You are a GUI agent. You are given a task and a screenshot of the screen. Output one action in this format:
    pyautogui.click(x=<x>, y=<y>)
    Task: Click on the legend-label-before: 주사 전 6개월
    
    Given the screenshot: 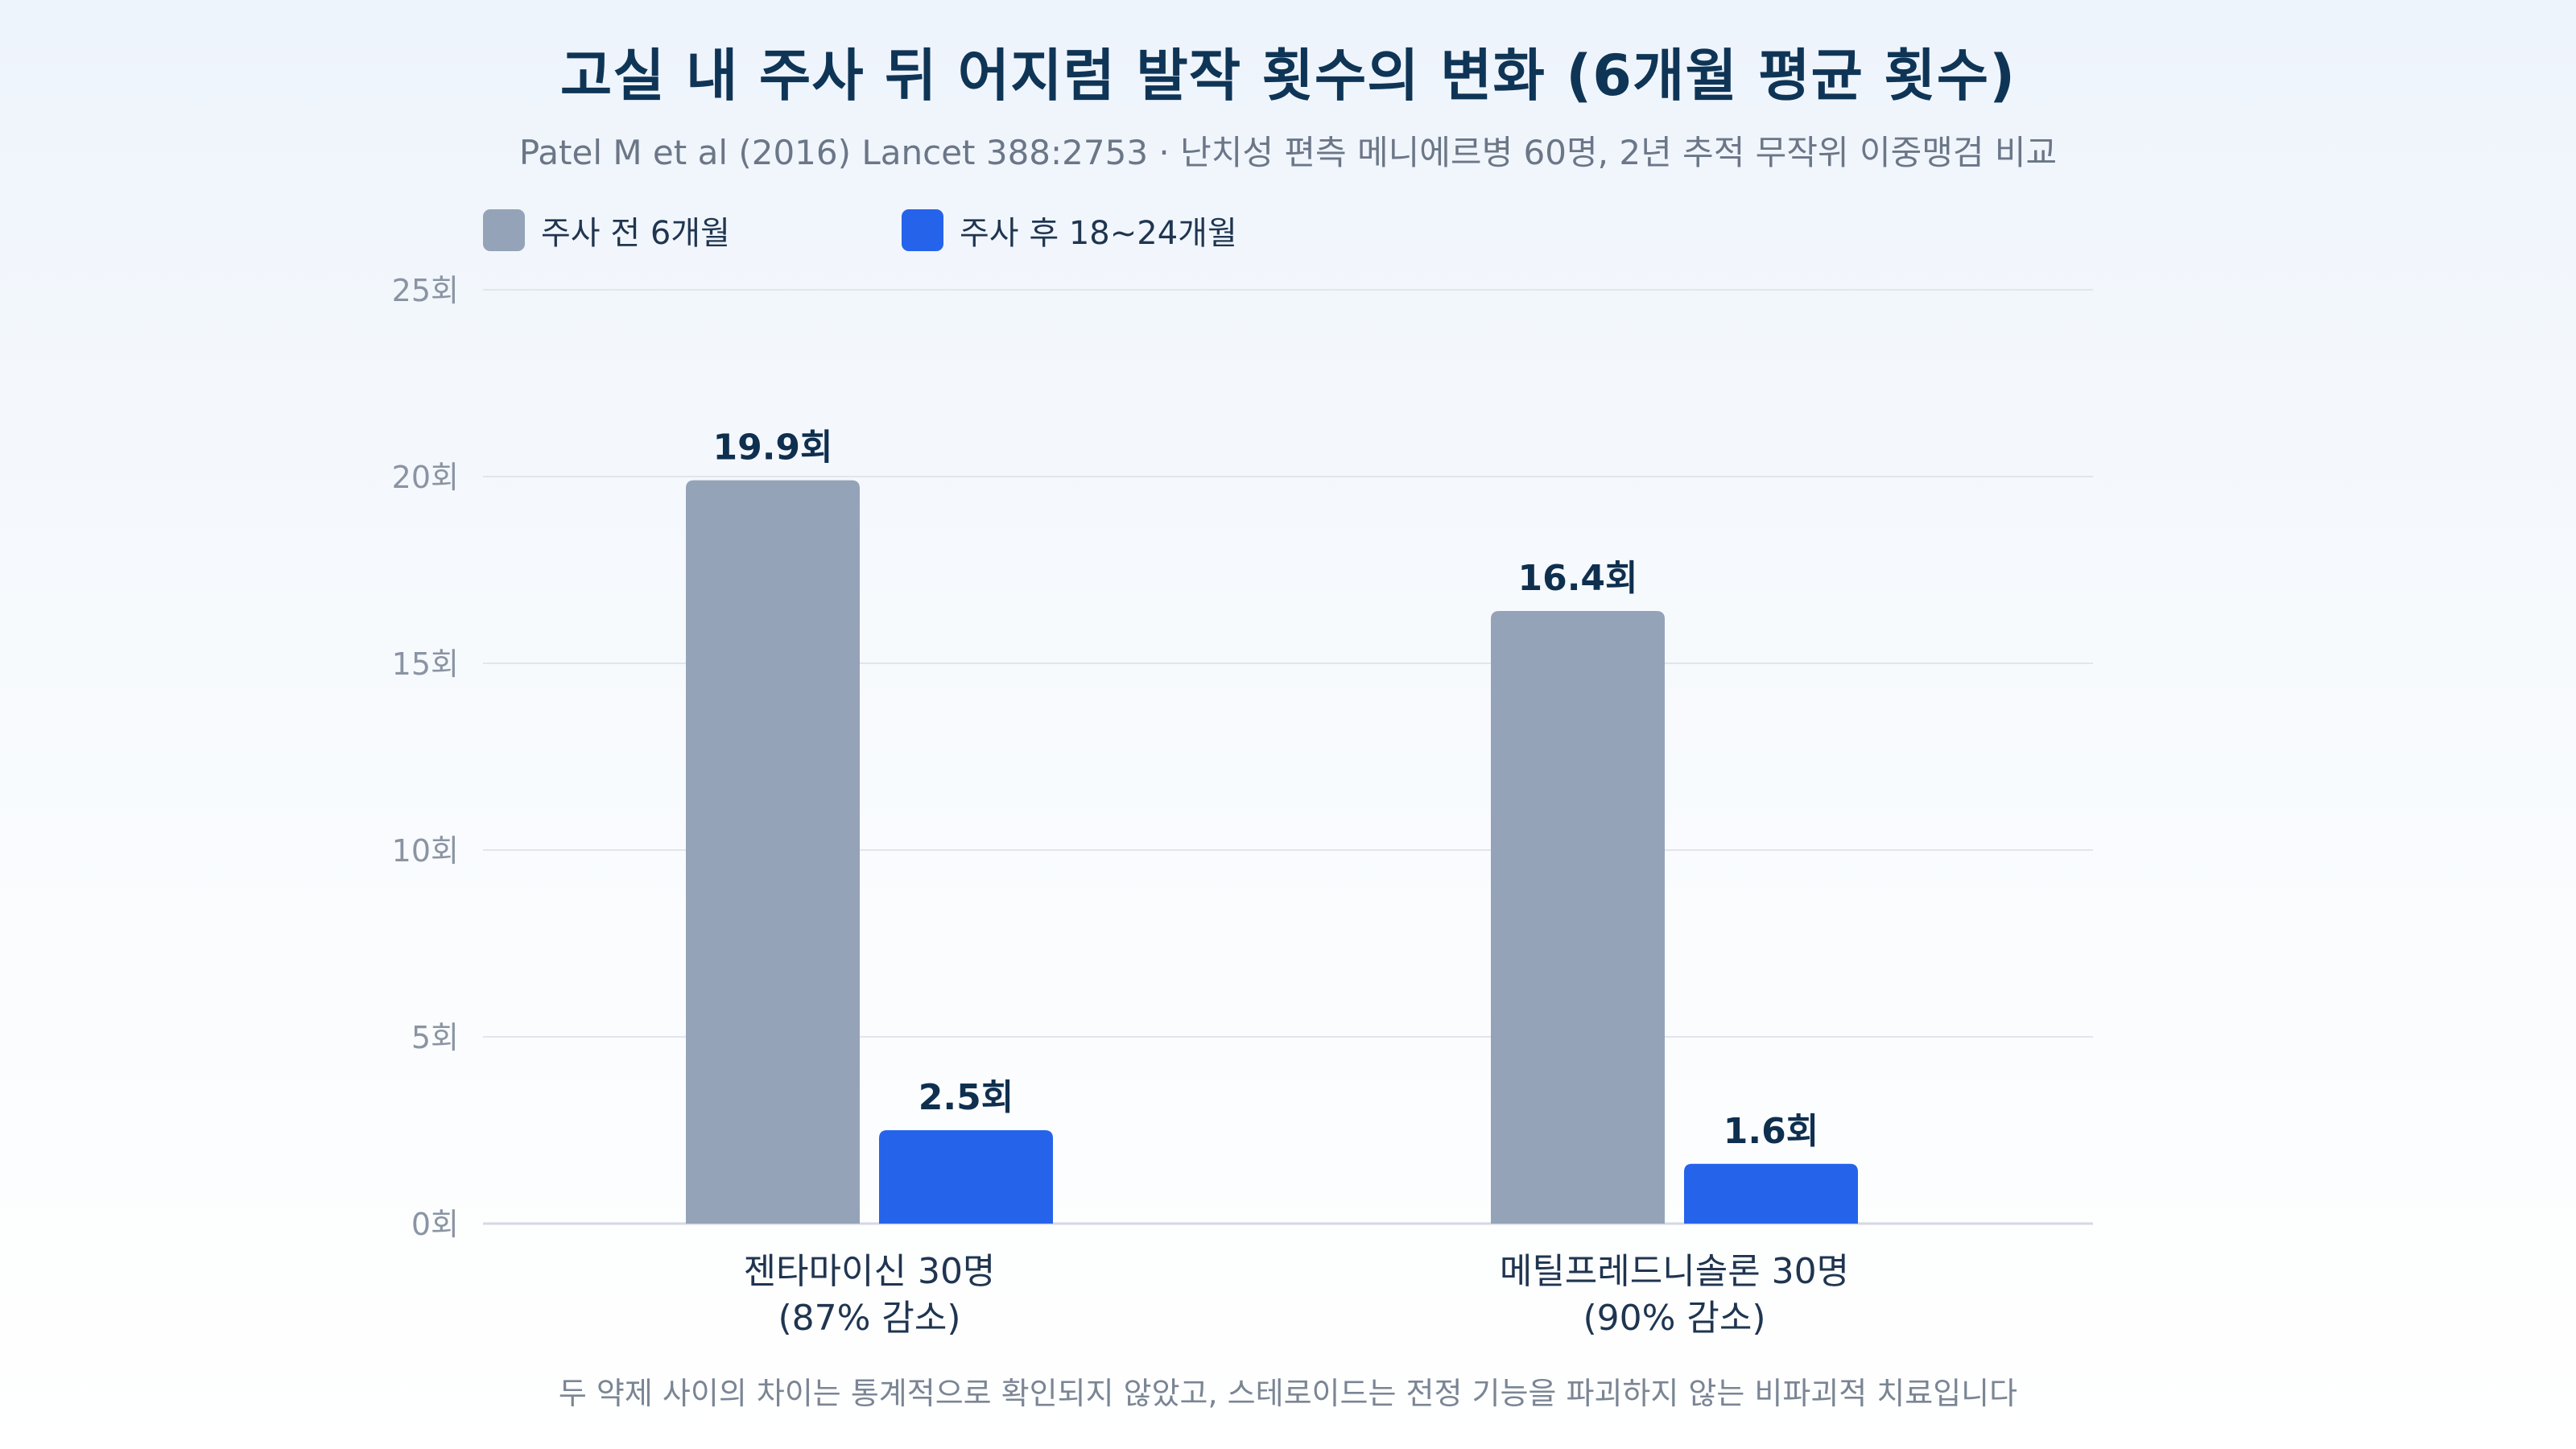 What is the action you would take?
    pyautogui.click(x=635, y=233)
    